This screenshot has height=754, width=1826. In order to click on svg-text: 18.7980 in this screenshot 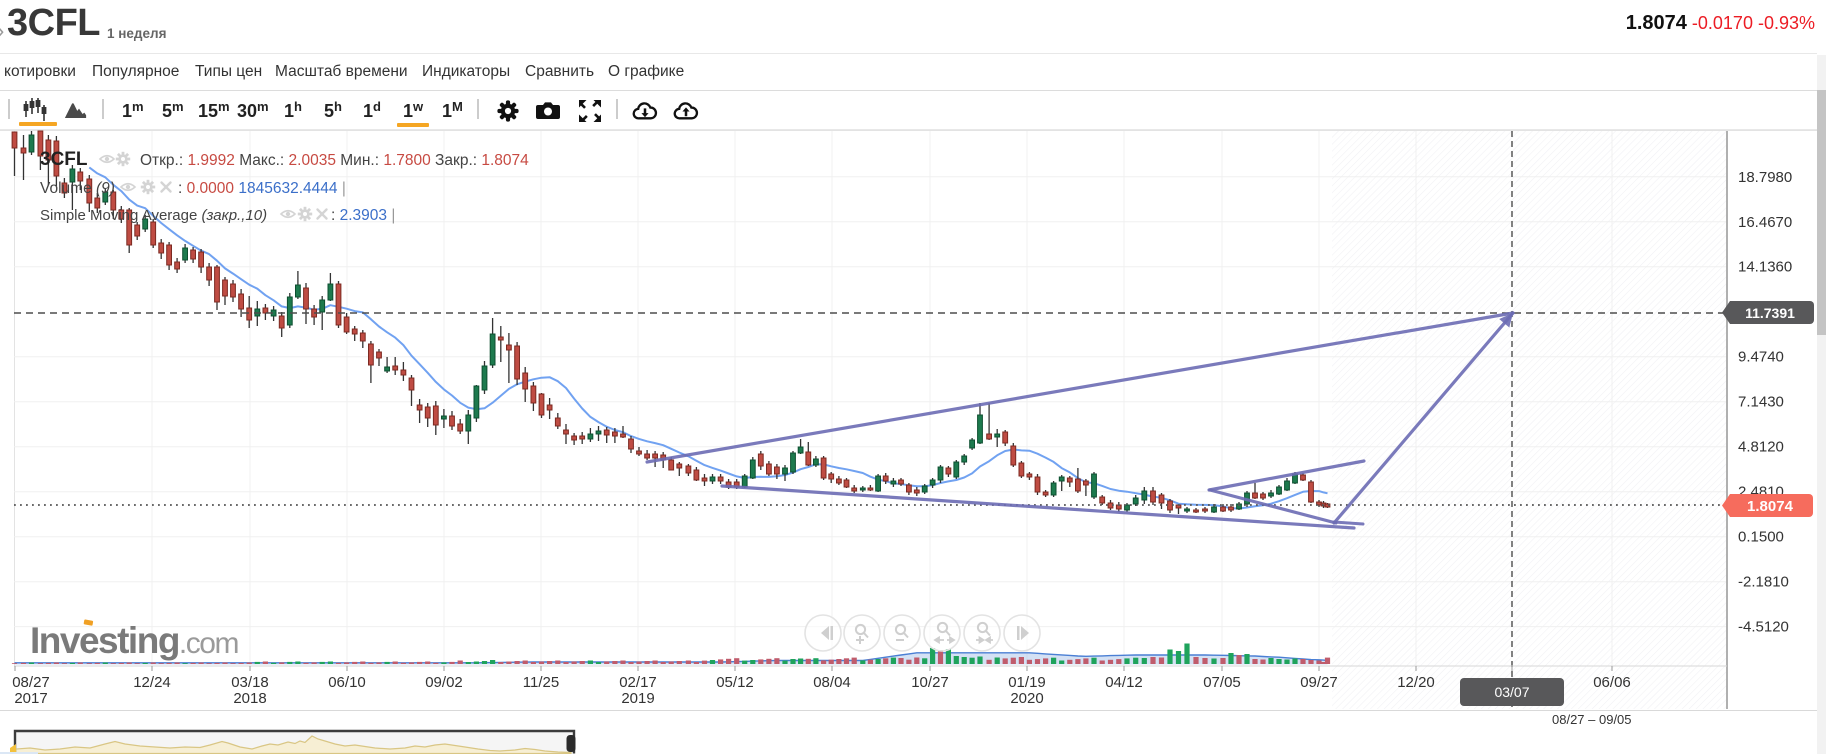, I will do `click(1765, 177)`.